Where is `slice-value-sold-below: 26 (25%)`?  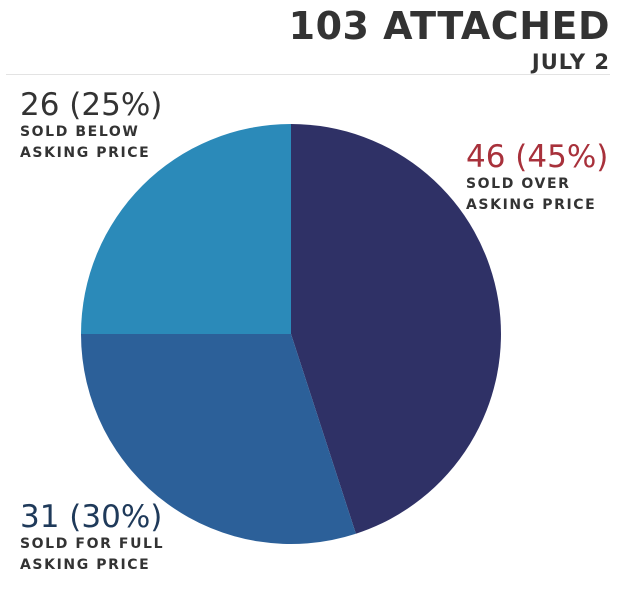 slice-value-sold-below: 26 (25%) is located at coordinates (91, 105).